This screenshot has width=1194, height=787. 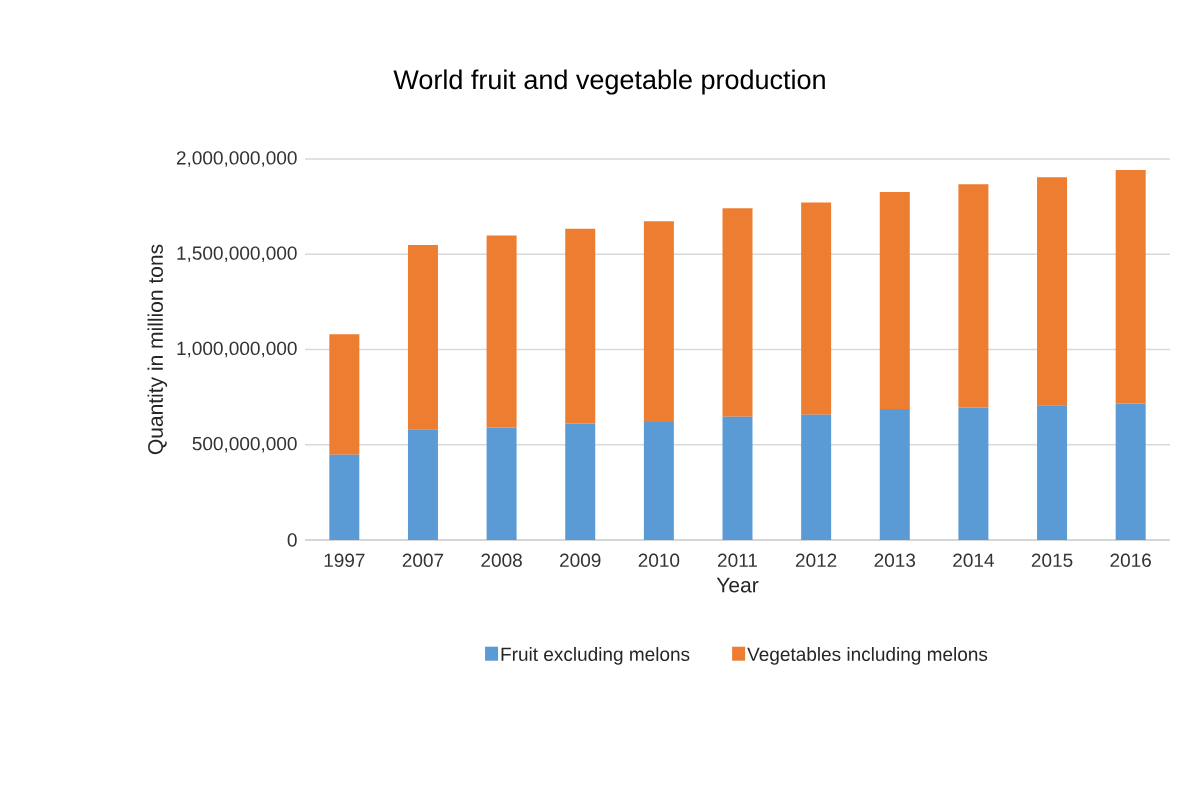 What do you see at coordinates (244, 444) in the screenshot?
I see `y-tick-label: 500,000,000` at bounding box center [244, 444].